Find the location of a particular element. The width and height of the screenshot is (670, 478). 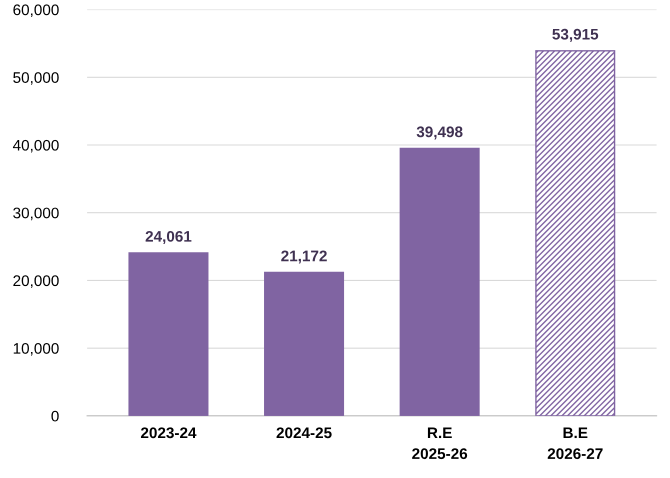

x-tick-label: R.E 2025-26 is located at coordinates (440, 444).